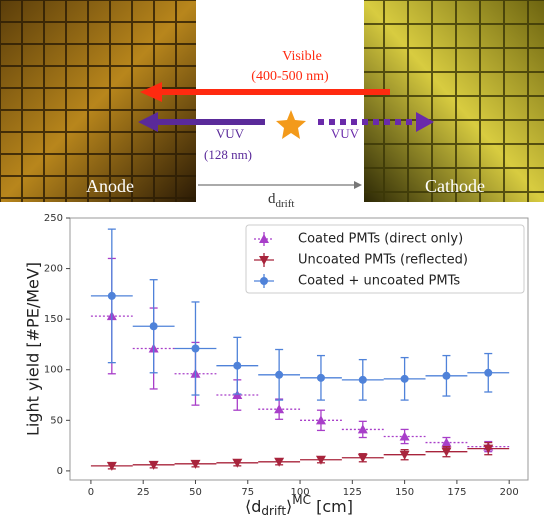 This screenshot has width=544, height=524. I want to click on y-tick-label: 100, so click(53, 370).